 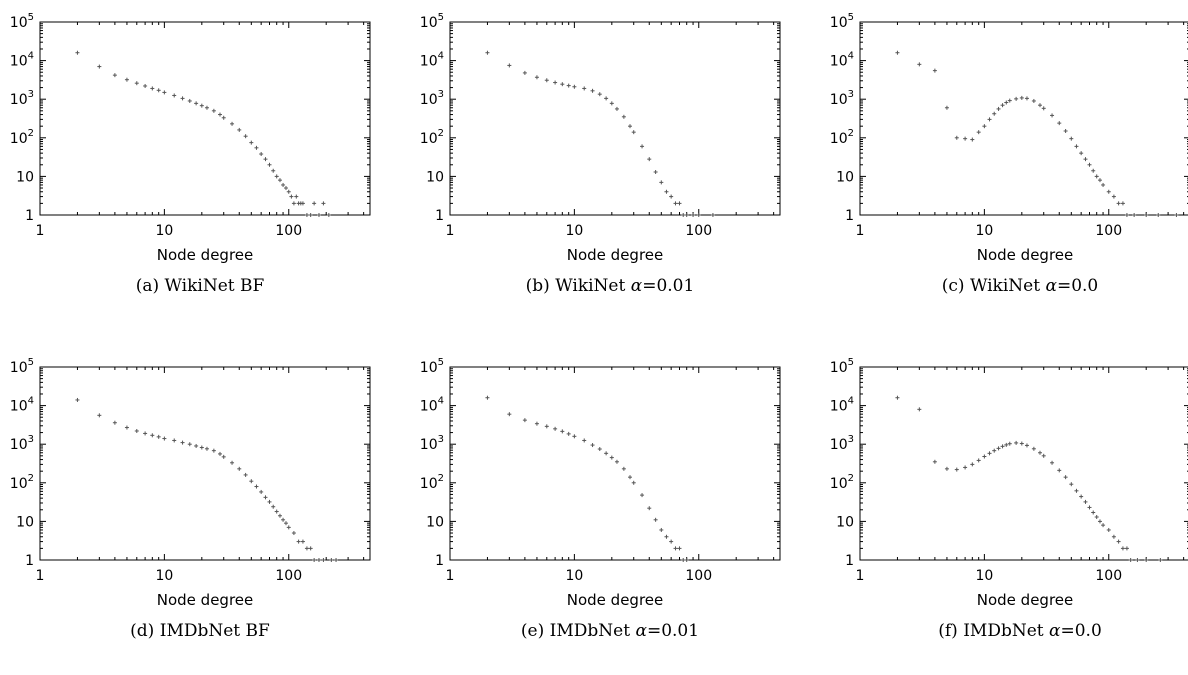 I want to click on caption-suffix: =0.01, so click(x=668, y=286).